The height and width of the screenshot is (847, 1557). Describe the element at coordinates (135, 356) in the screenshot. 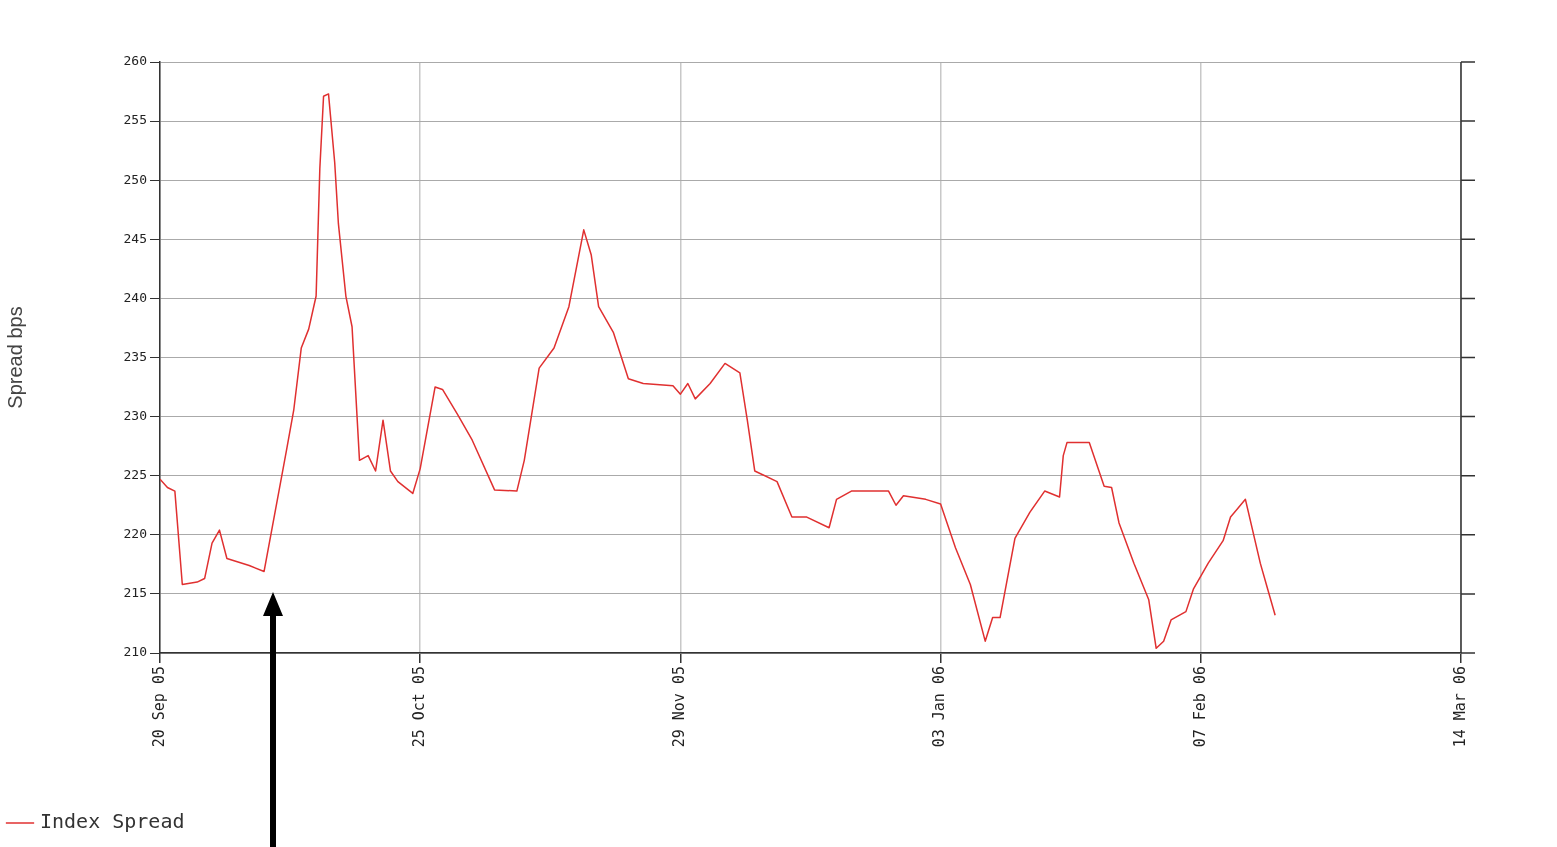

I see `y-tick-label: 235` at that location.